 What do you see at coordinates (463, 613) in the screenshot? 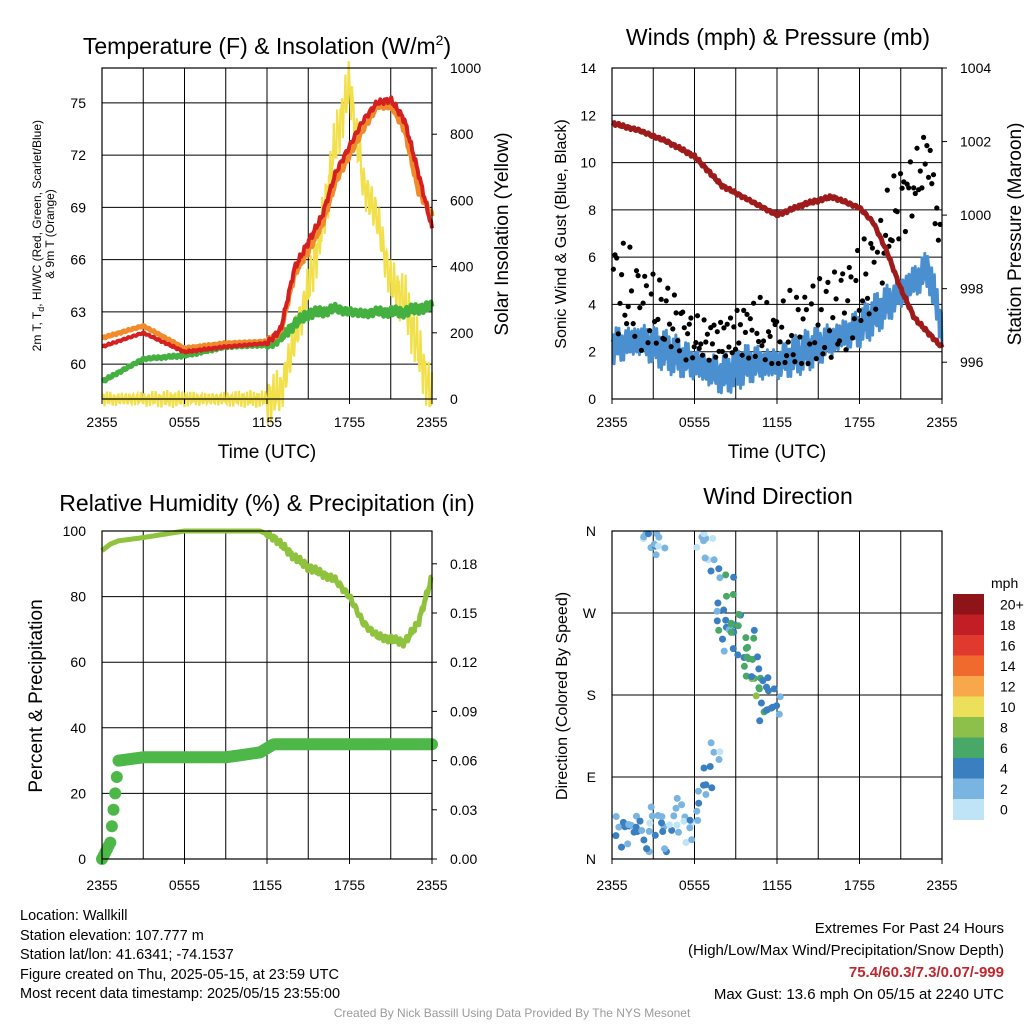
I see `humidity-y2tick-label: 0.15` at bounding box center [463, 613].